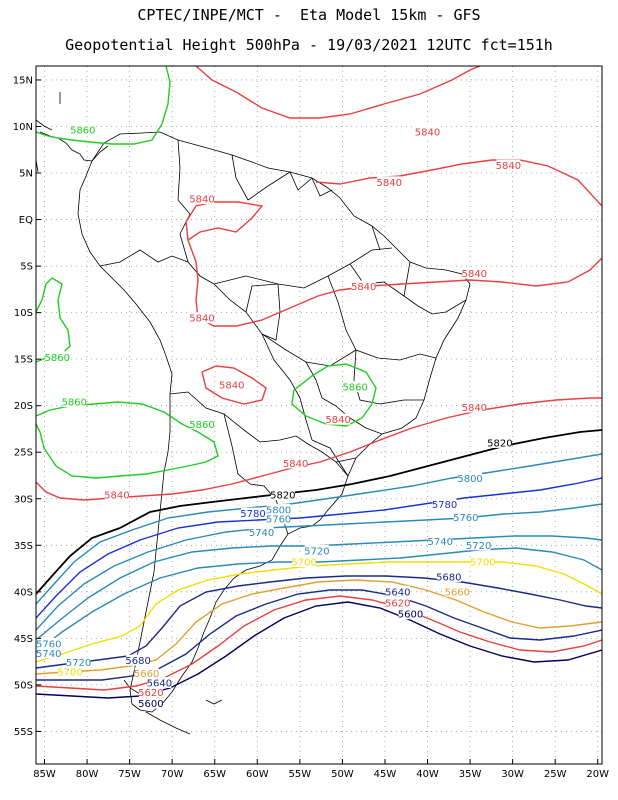 The image size is (618, 800). Describe the element at coordinates (23, 80) in the screenshot. I see `lat-tick-label: 15N` at that location.